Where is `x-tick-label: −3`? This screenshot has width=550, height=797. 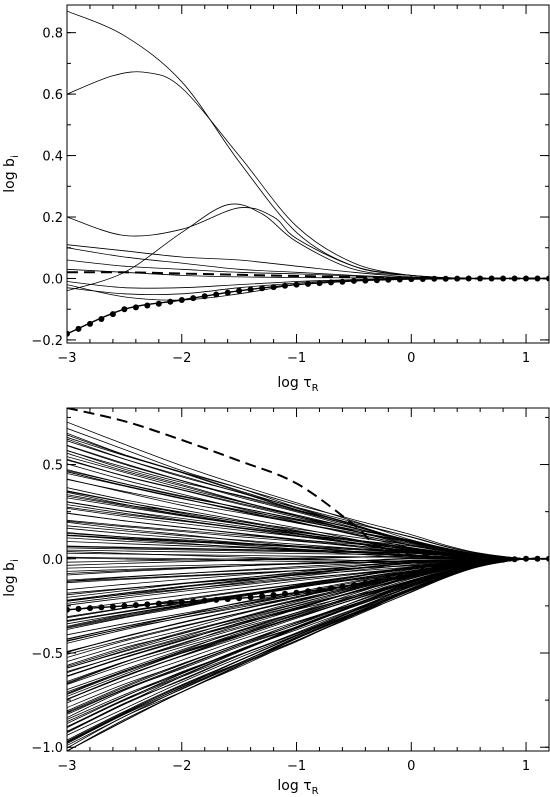 x-tick-label: −3 is located at coordinates (66, 358).